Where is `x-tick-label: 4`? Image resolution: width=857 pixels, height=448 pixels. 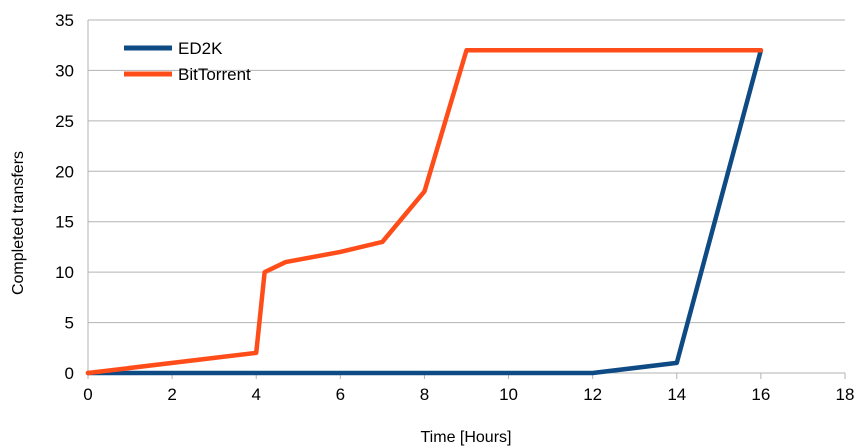
x-tick-label: 4 is located at coordinates (255, 394).